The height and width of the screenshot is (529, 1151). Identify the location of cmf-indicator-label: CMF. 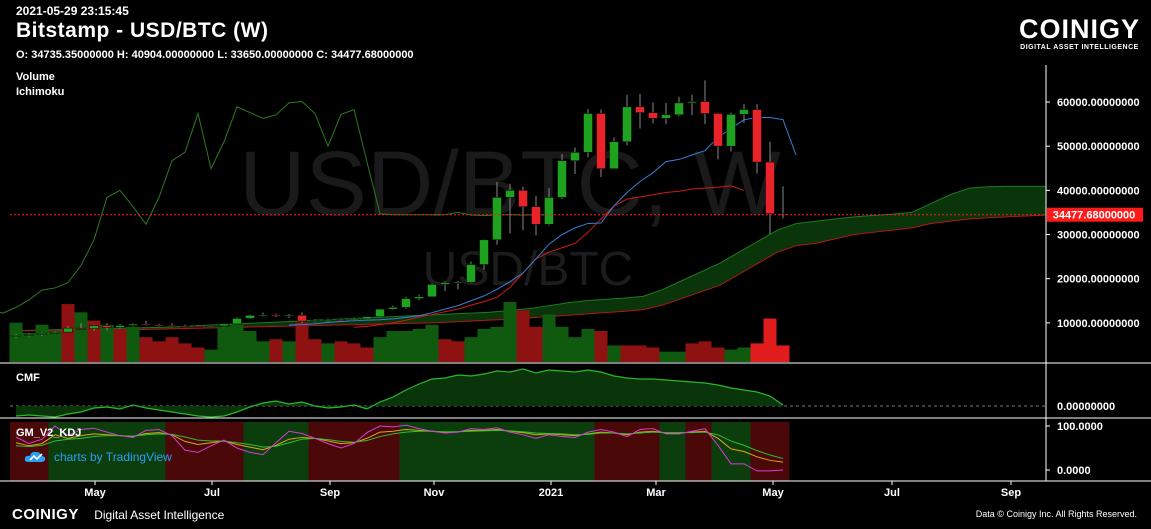
(28, 378).